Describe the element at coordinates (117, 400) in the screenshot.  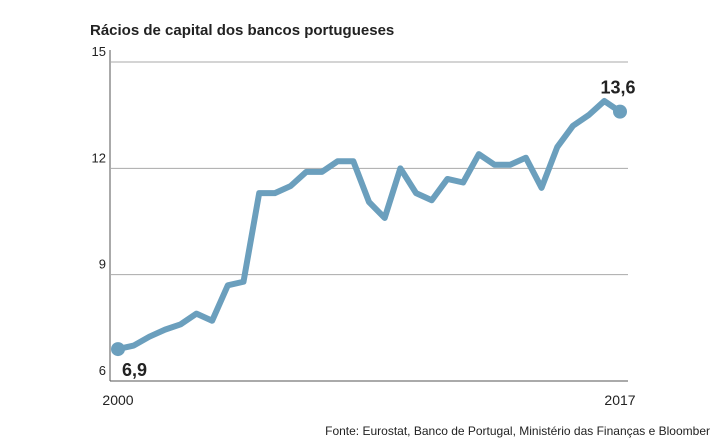
I see `x-tick-label: 2000` at that location.